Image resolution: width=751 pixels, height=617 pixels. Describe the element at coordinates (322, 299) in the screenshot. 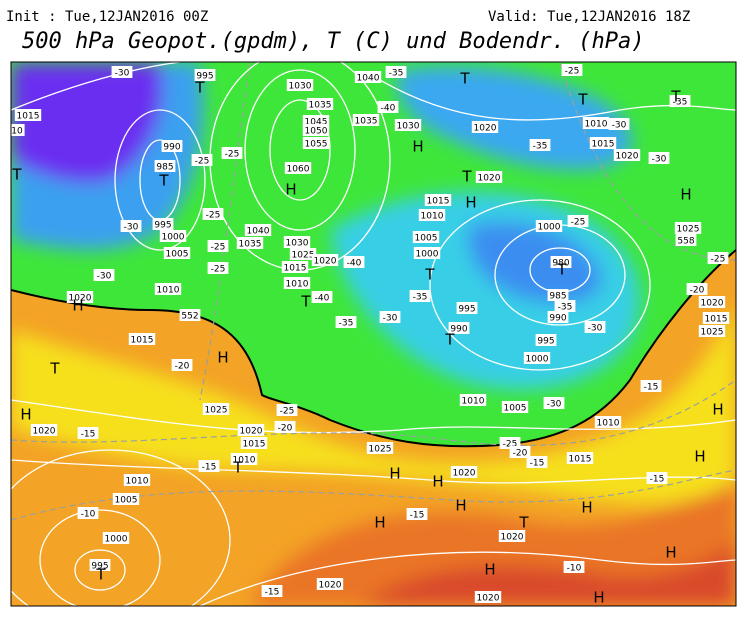

I see `temperature-label: -40` at that location.